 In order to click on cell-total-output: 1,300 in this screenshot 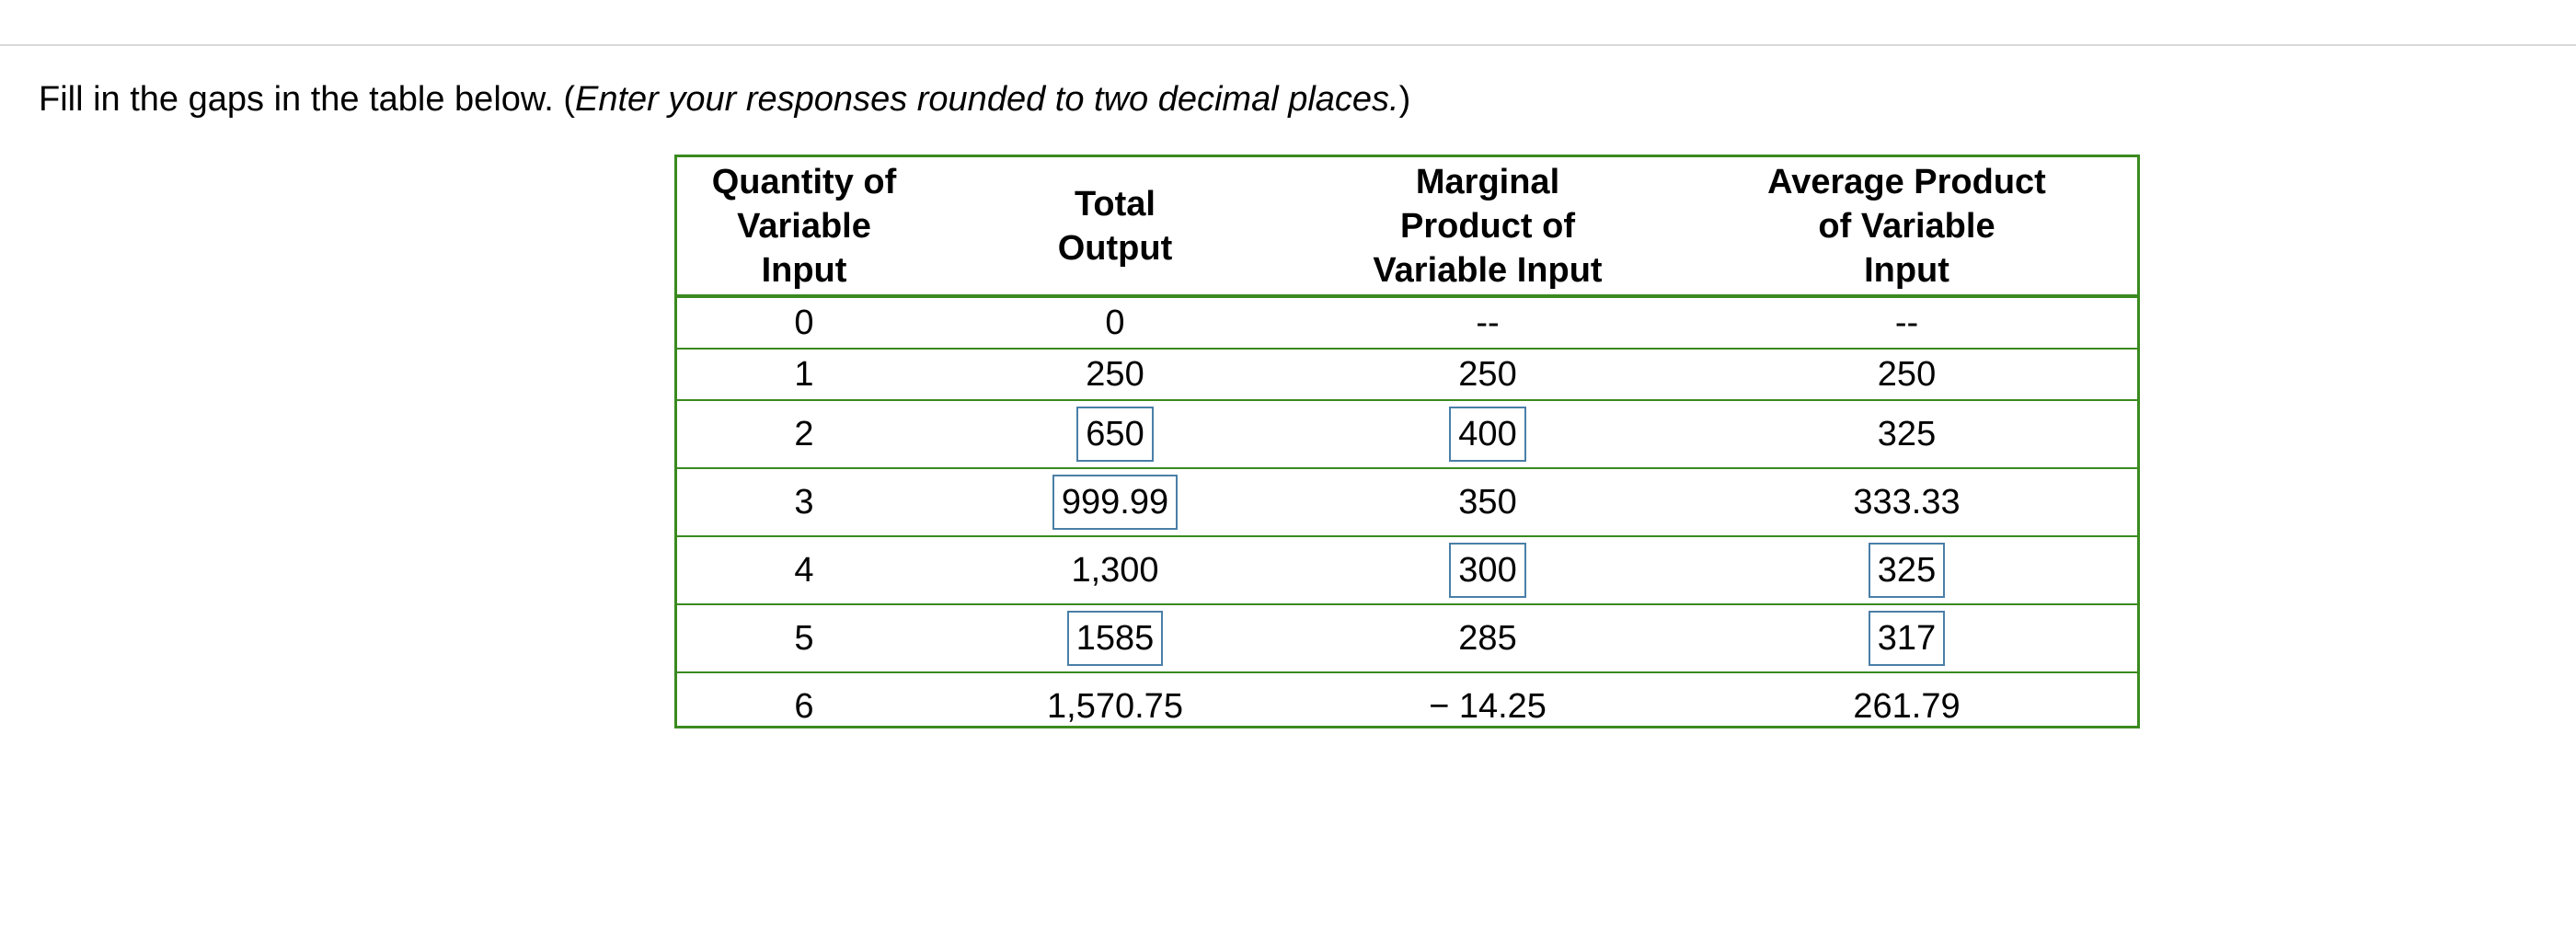, I will do `click(1115, 571)`.